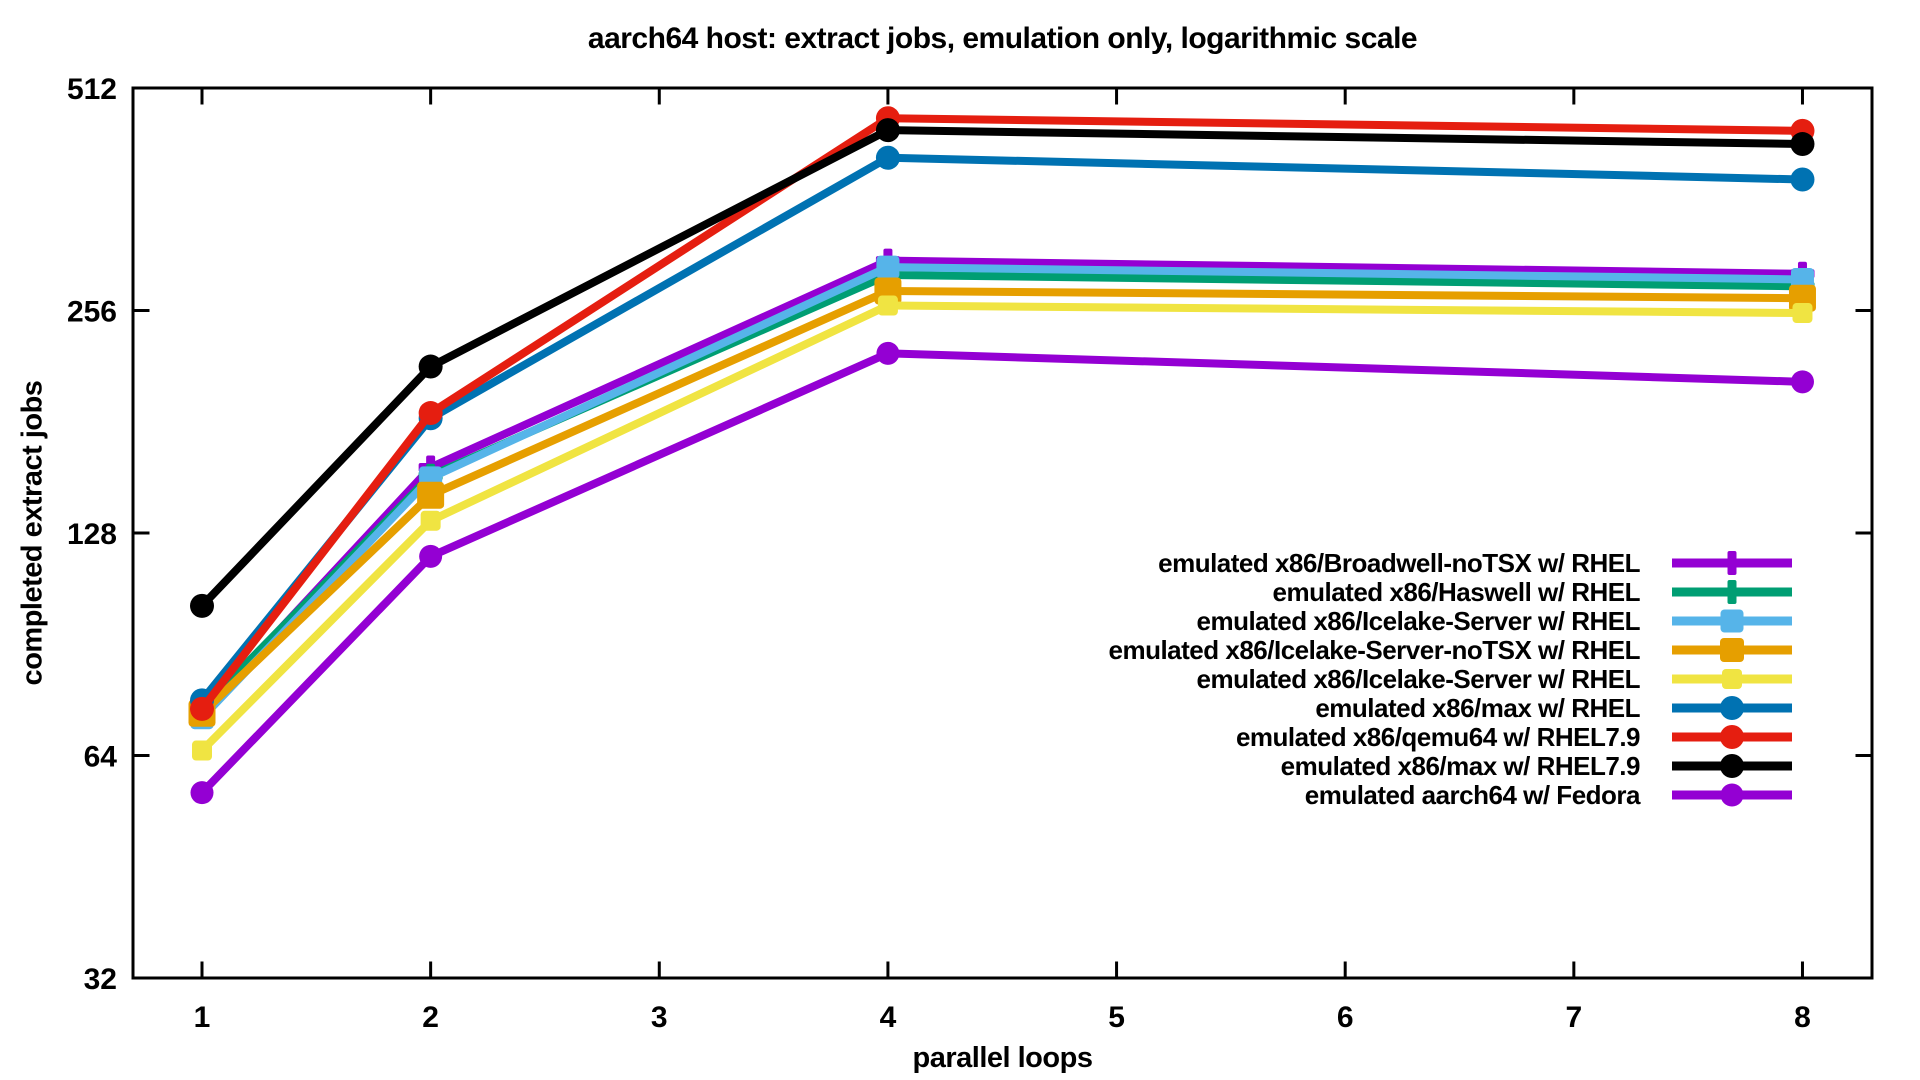 The height and width of the screenshot is (1080, 1920). Describe the element at coordinates (100, 979) in the screenshot. I see `y-tick-label: 32` at that location.